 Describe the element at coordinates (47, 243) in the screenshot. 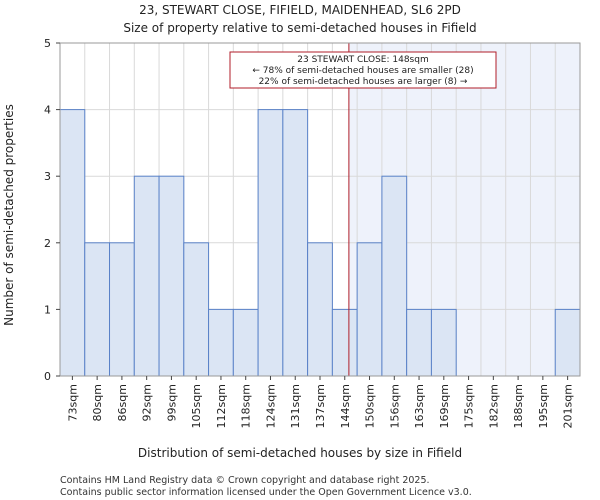

I see `y-tick-label: 2` at that location.